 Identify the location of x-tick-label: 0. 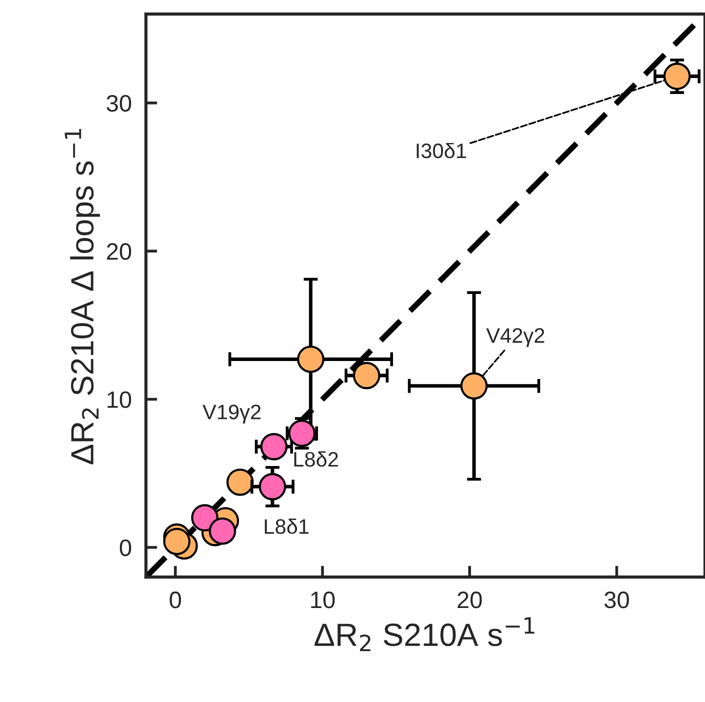
(175, 600).